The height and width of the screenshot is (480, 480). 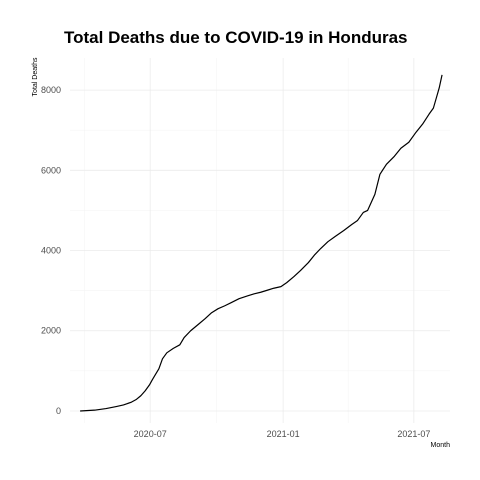 What do you see at coordinates (51, 331) in the screenshot?
I see `y-tick-label: 2000` at bounding box center [51, 331].